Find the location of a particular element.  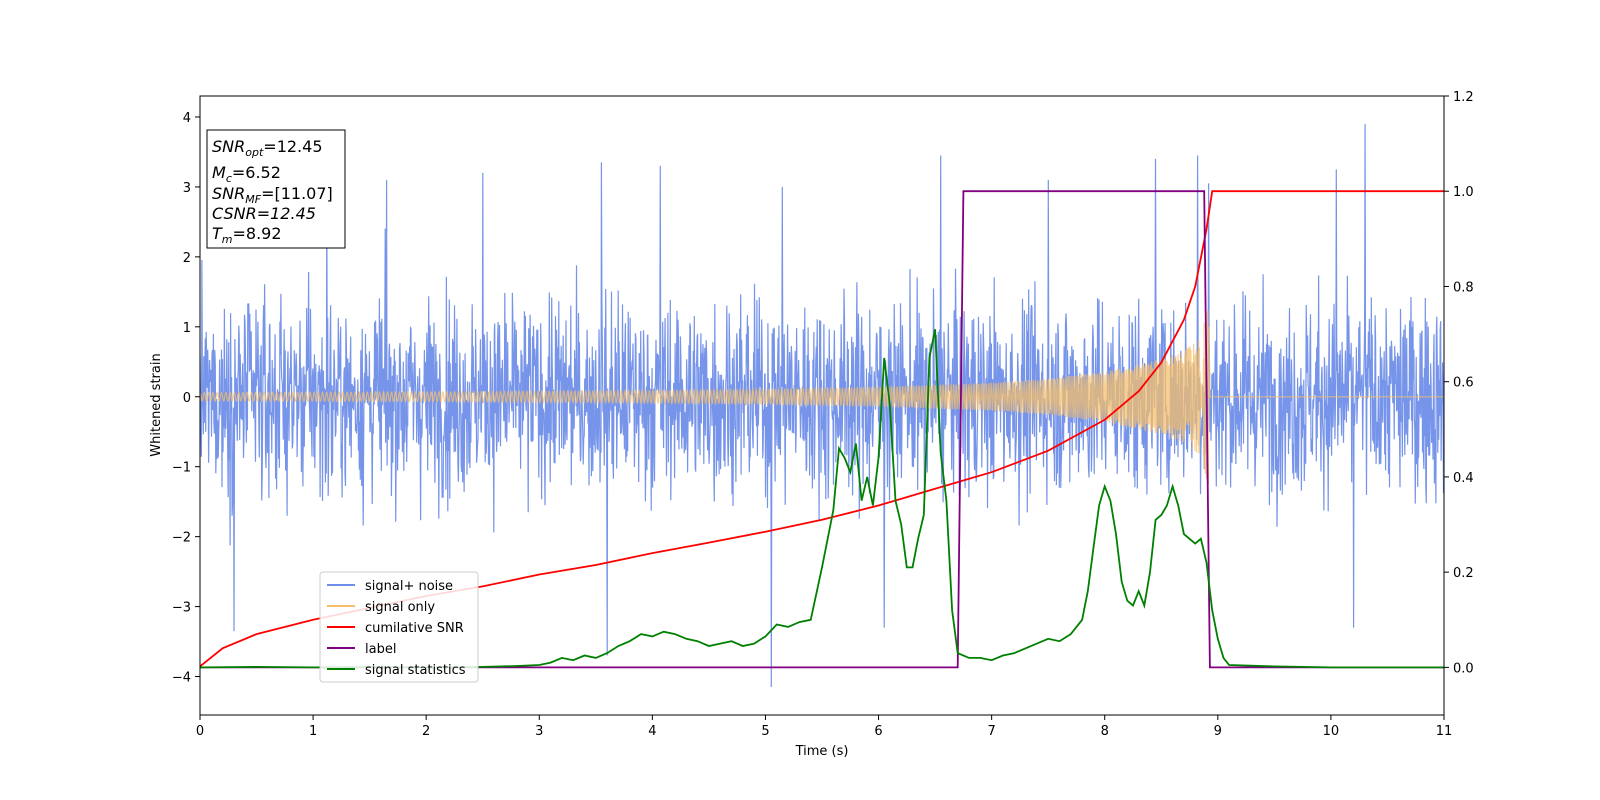

legend-label-signal-noise: signal+ noise is located at coordinates (409, 586).